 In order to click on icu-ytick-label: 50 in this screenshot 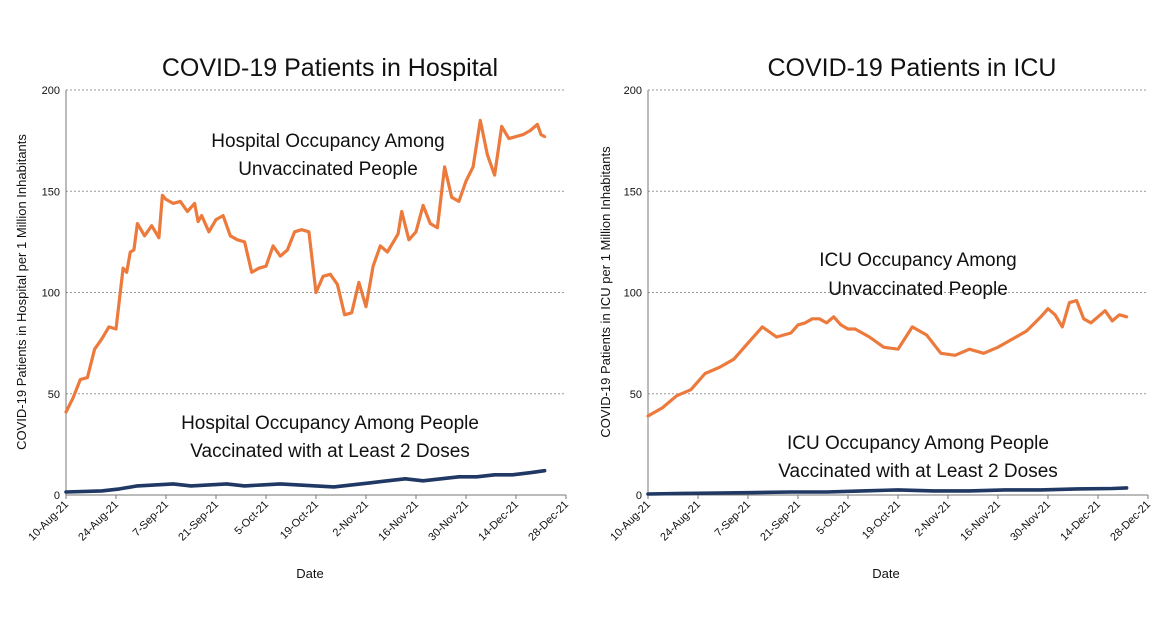, I will do `click(636, 395)`.